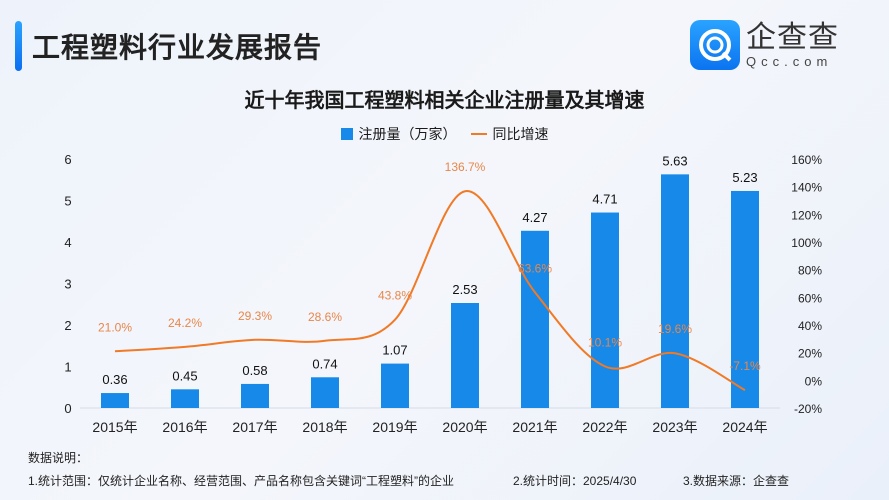 This screenshot has width=889, height=500. Describe the element at coordinates (394, 427) in the screenshot. I see `x-tick: 2019年` at that location.